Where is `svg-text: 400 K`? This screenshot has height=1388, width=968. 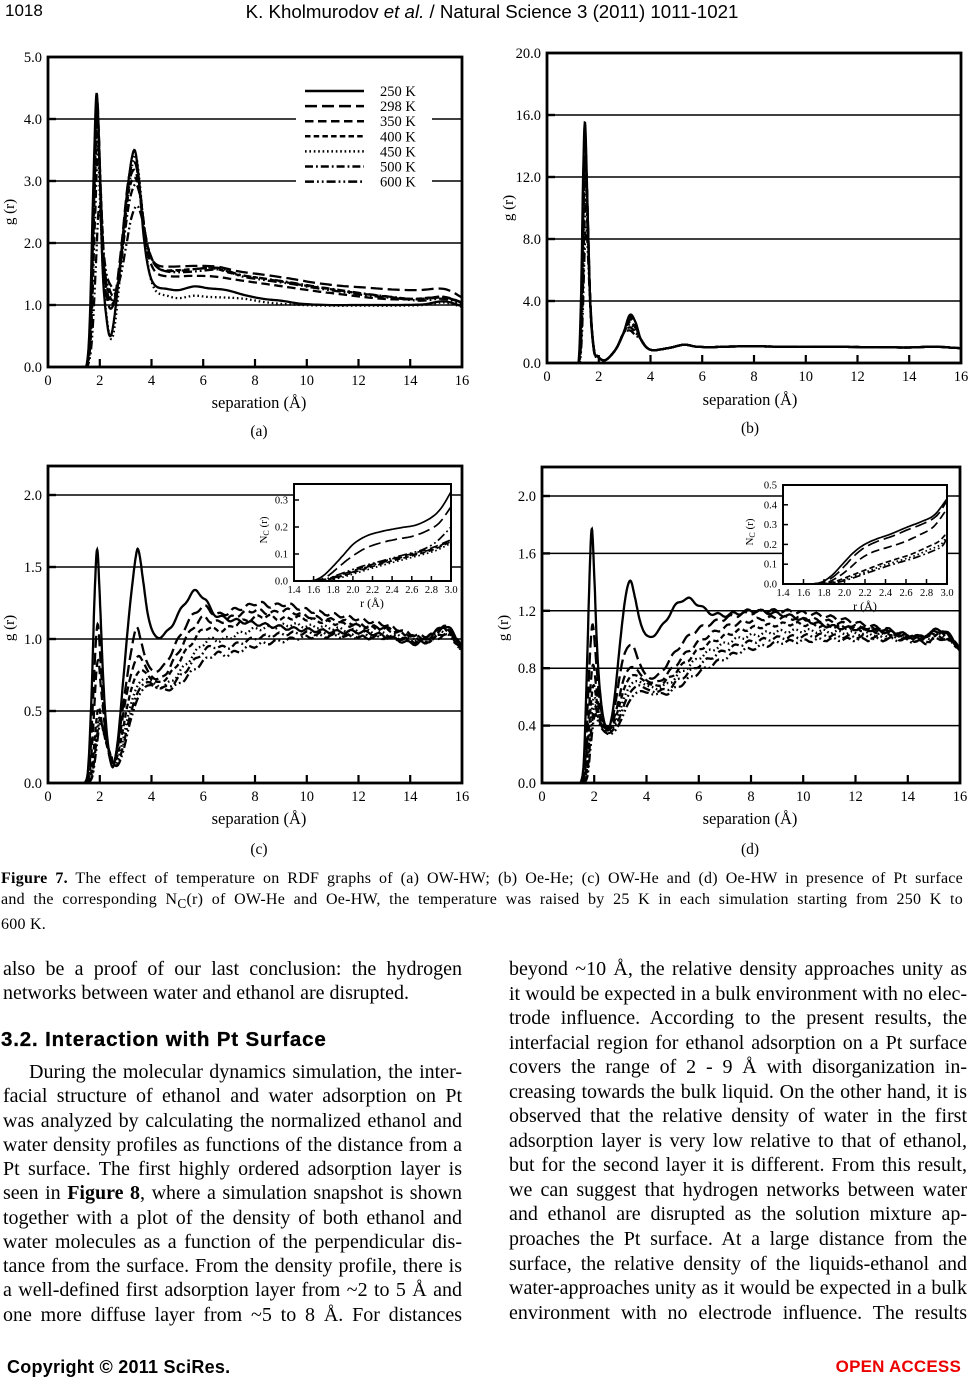 svg-text: 400 K is located at coordinates (398, 137).